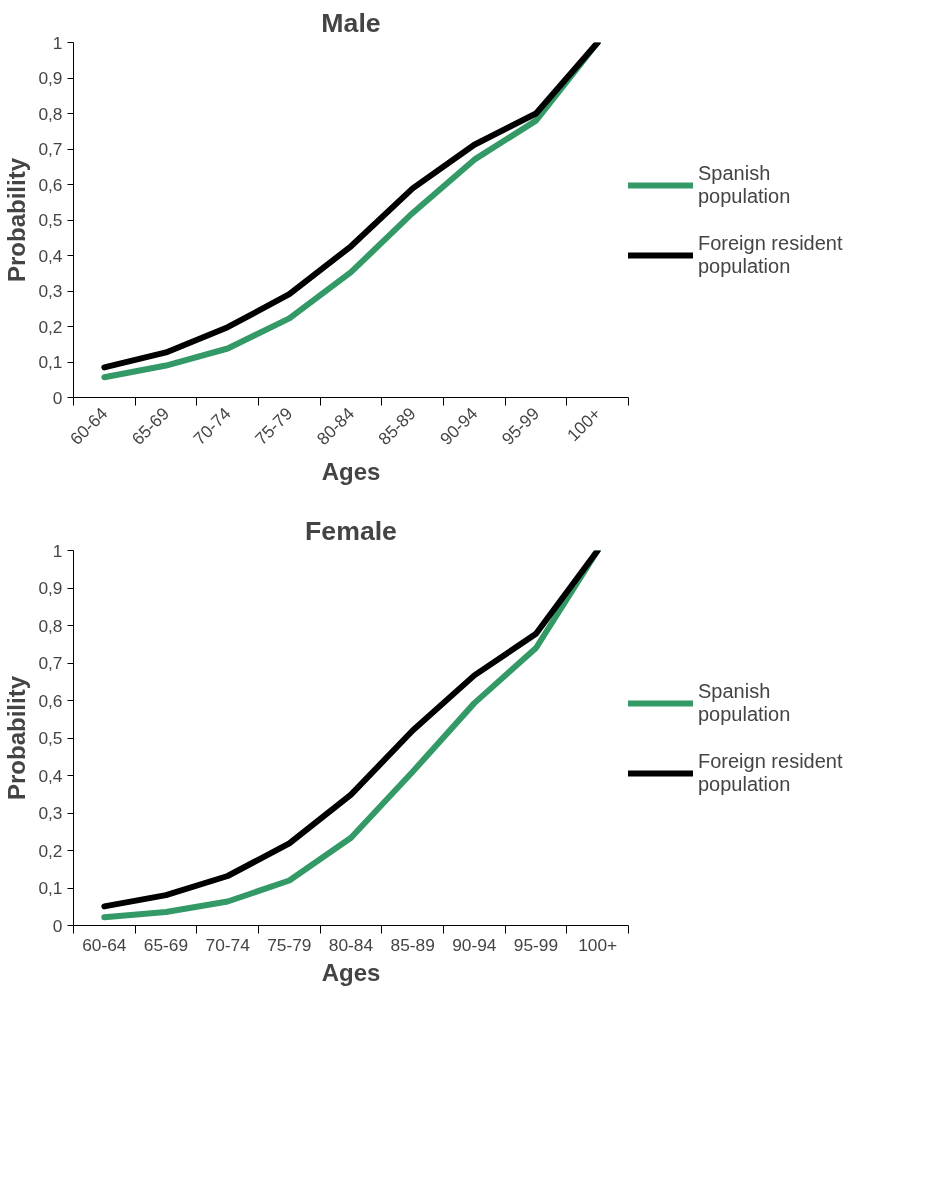 This screenshot has width=925, height=1186. Describe the element at coordinates (412, 944) in the screenshot. I see `x-tick-label: 85-89` at that location.